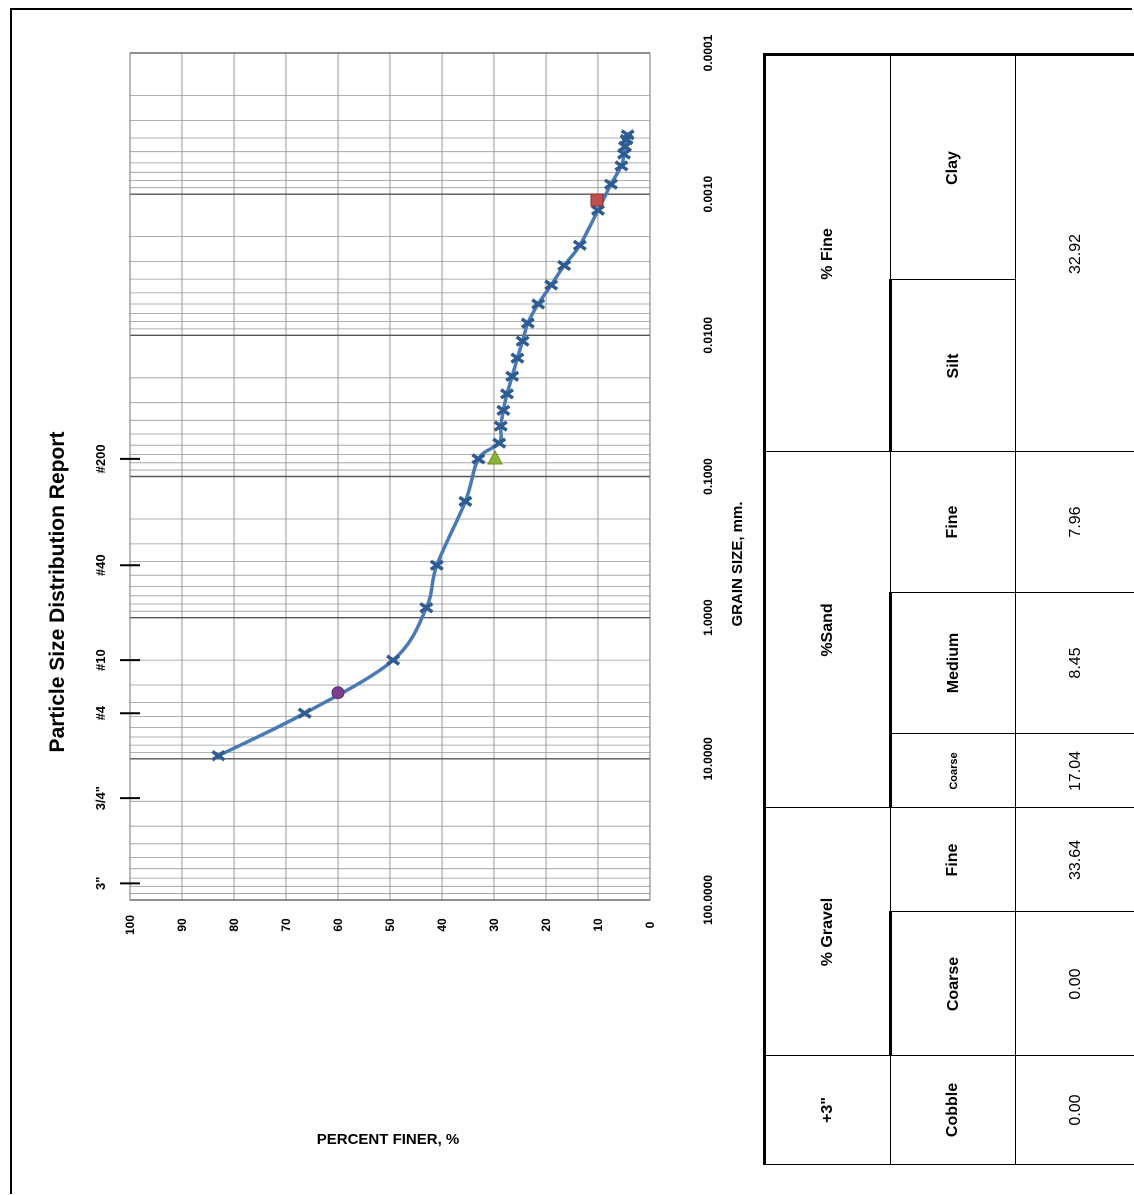  Describe the element at coordinates (495, 457) in the screenshot. I see `marker-triangle` at that location.